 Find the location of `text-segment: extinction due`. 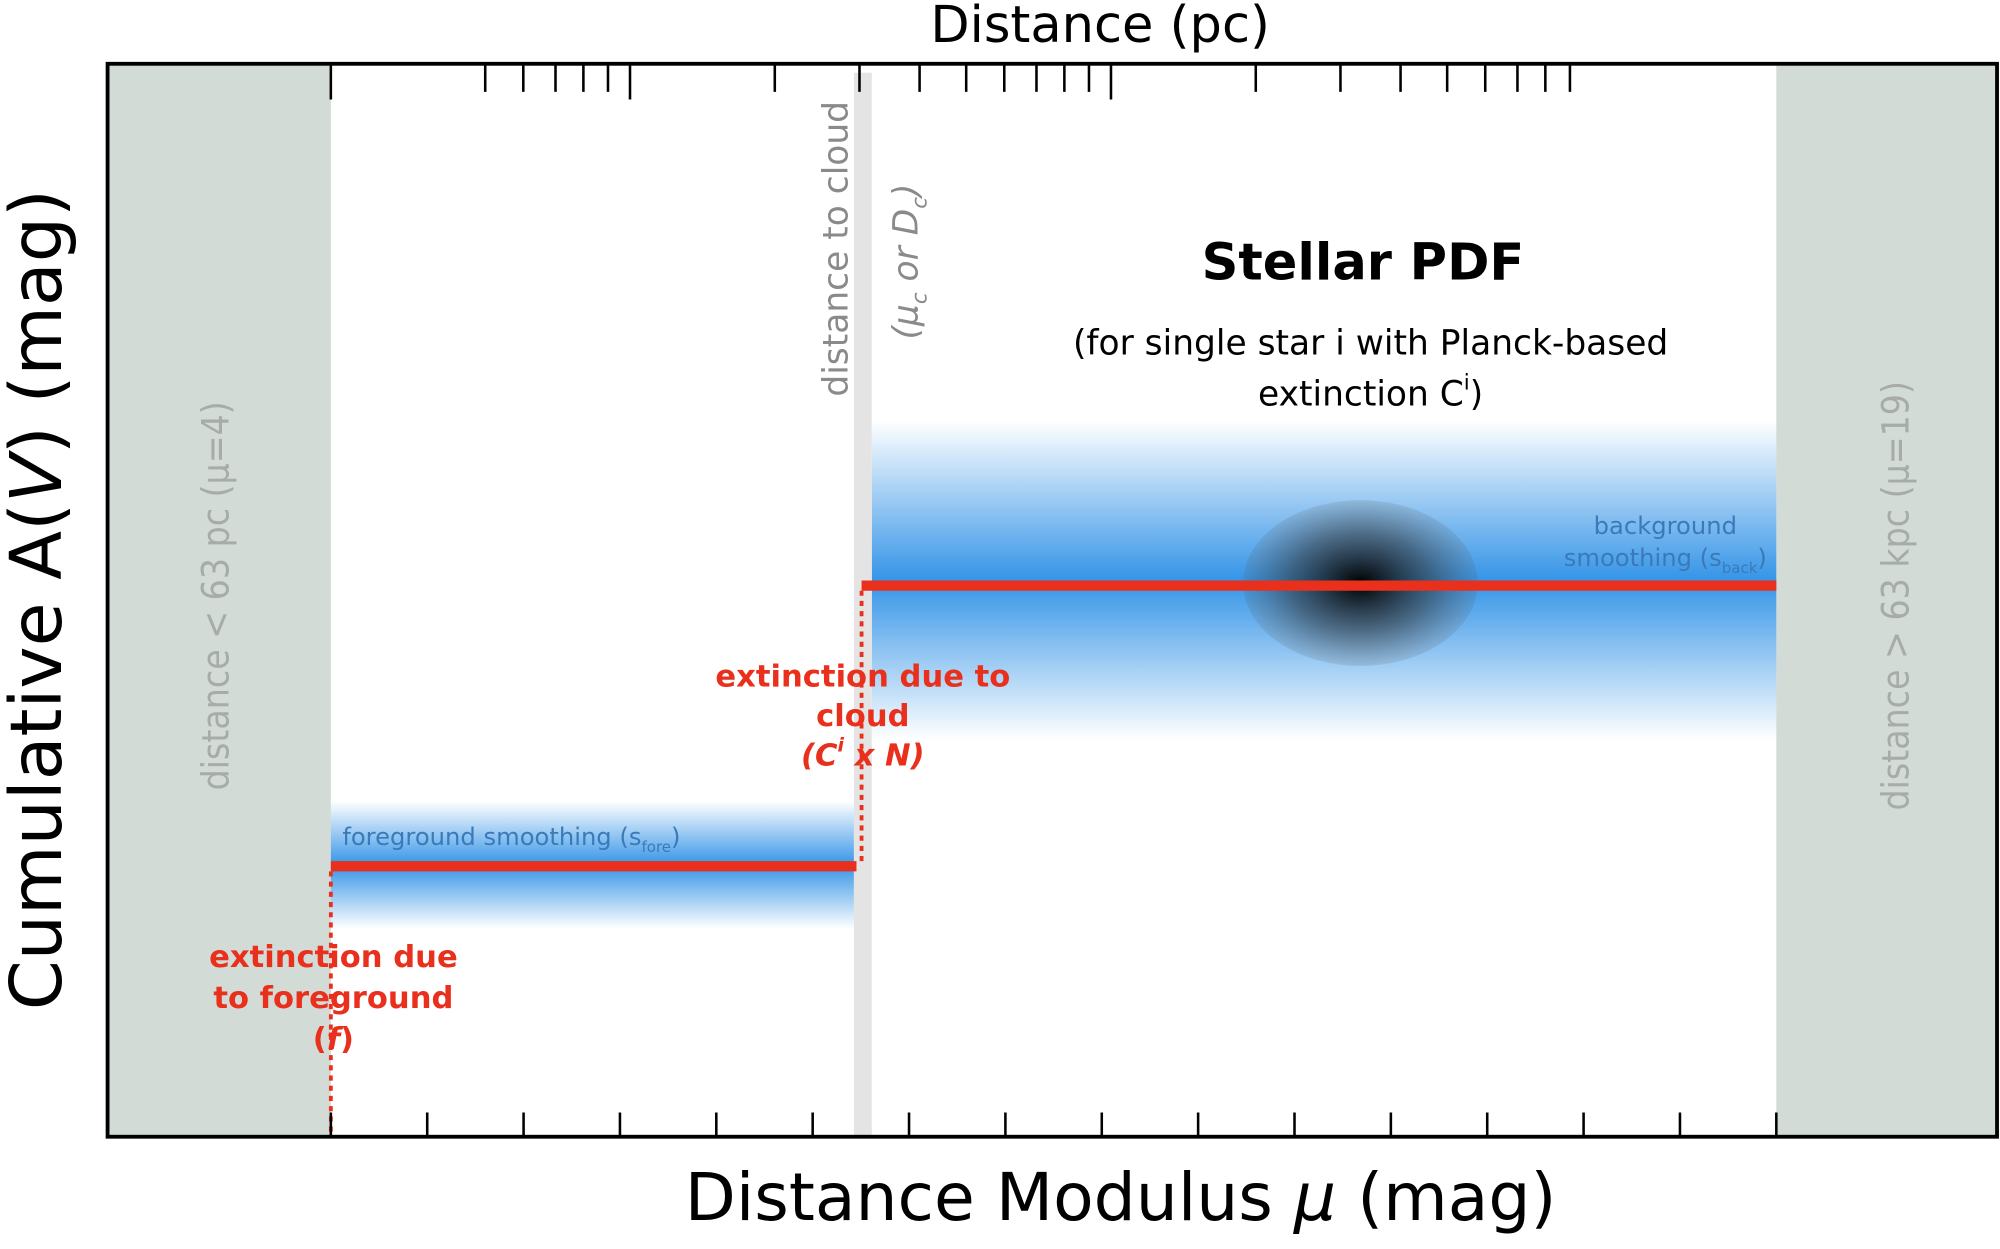

text-segment: extinction due is located at coordinates (333, 957).